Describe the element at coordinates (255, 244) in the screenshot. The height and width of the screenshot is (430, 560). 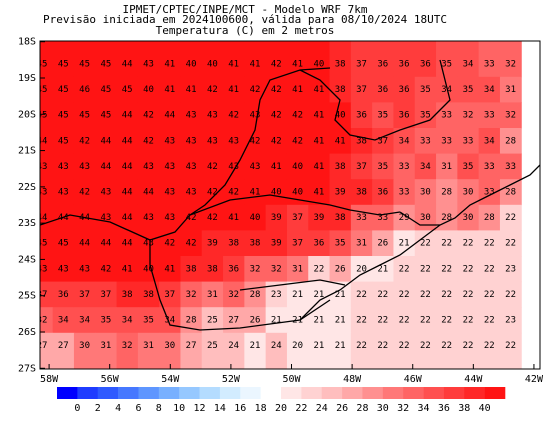
I see `temperature-value: 38` at that location.